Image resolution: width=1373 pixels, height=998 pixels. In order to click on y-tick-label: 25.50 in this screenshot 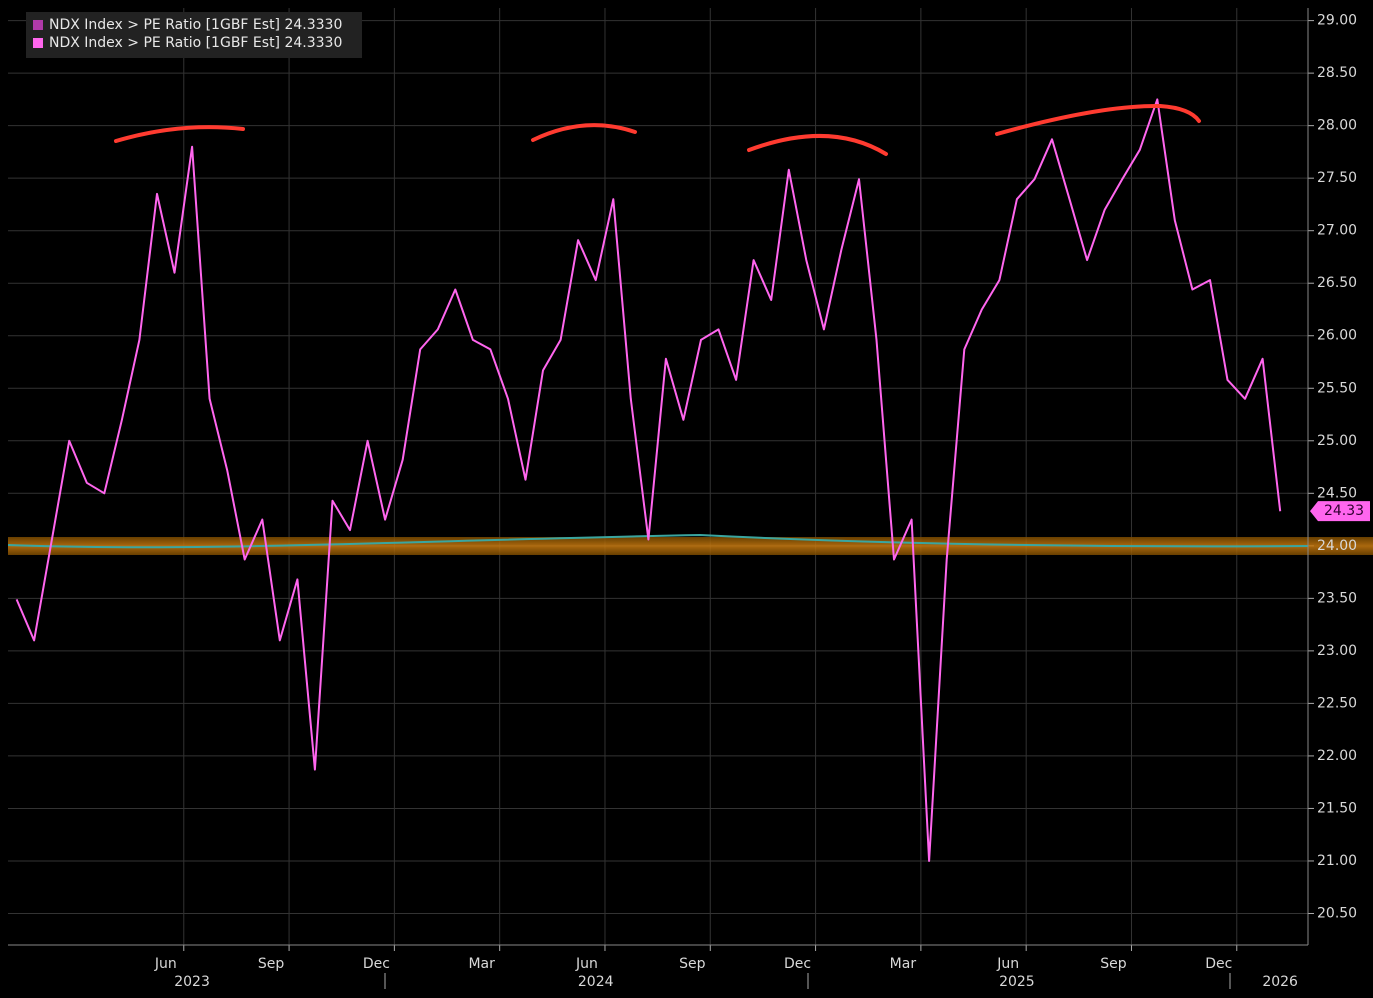, I will do `click(1337, 388)`.